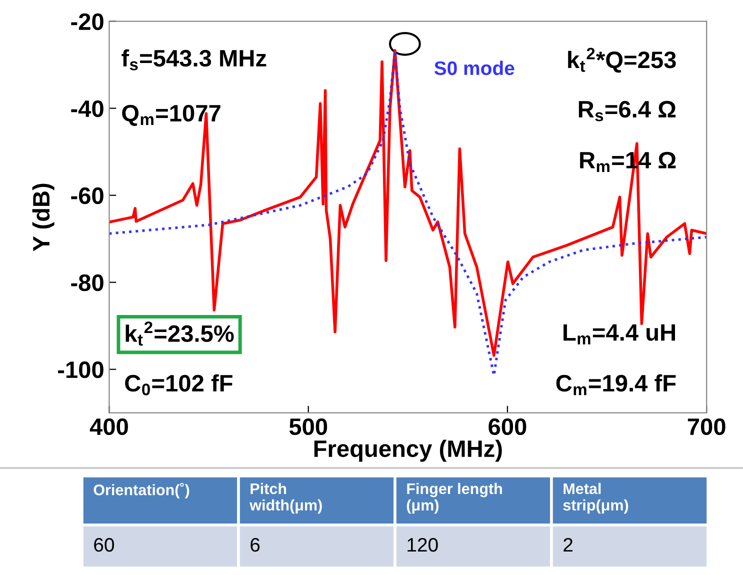  What do you see at coordinates (622, 60) in the screenshot?
I see `annotation: k$_{t}$$^{2}$*Q=253` at bounding box center [622, 60].